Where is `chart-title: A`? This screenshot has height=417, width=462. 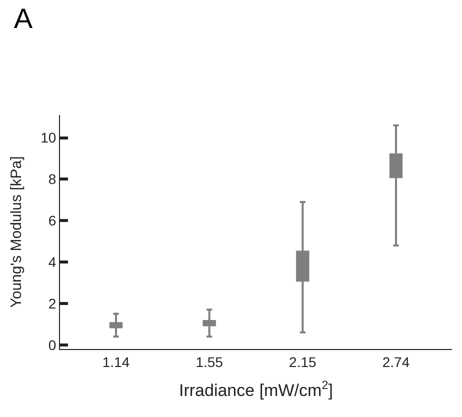 chart-title: A is located at coordinates (23, 18).